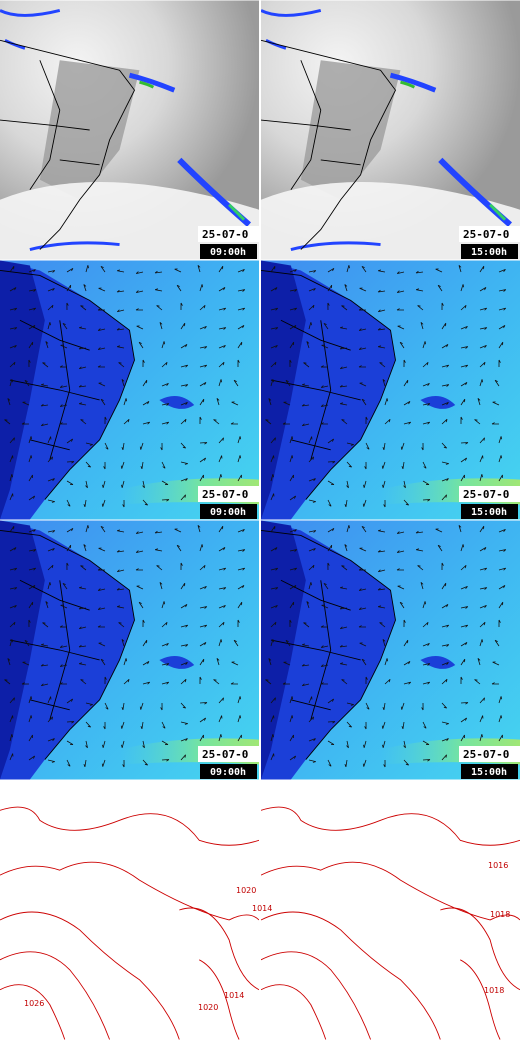 This screenshot has width=520, height=1040. Describe the element at coordinates (228, 754) in the screenshot. I see `date-box` at that location.